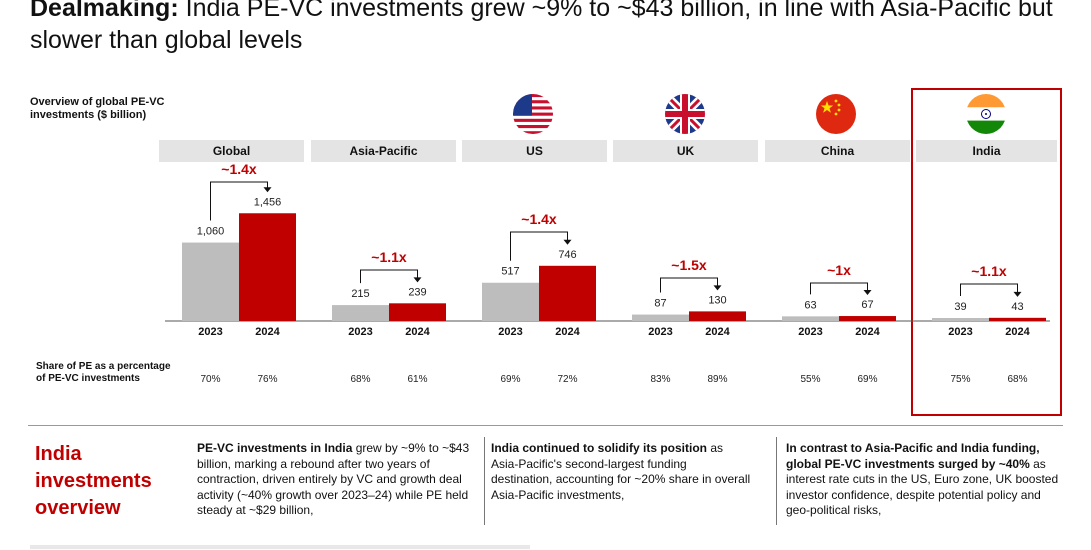 The height and width of the screenshot is (550, 1091). Describe the element at coordinates (231, 151) in the screenshot. I see `col-header-global: Global` at that location.